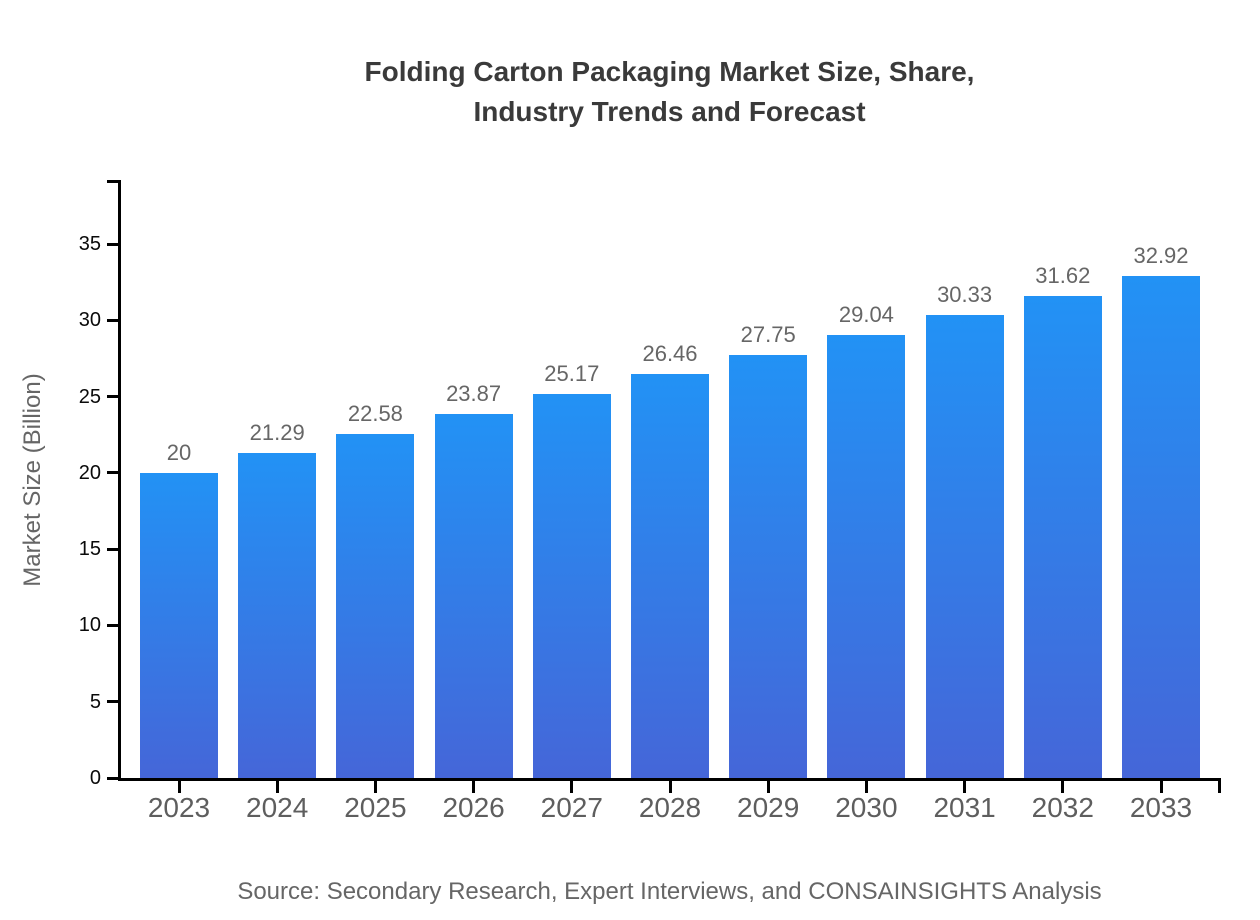 This screenshot has height=920, width=1260. Describe the element at coordinates (964, 807) in the screenshot. I see `x-axis-tick-label: 2031` at that location.